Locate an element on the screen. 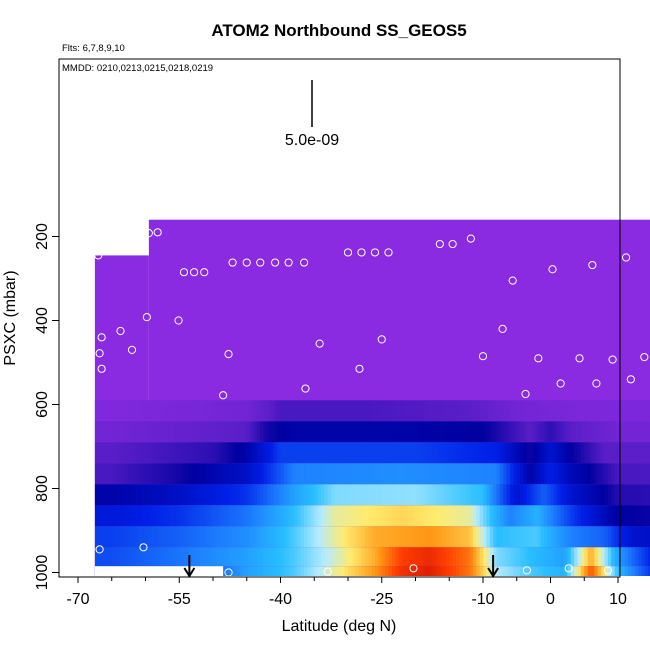 The width and height of the screenshot is (650, 650). flights-label: Flts: 6,7,8,9,10 is located at coordinates (93, 48).